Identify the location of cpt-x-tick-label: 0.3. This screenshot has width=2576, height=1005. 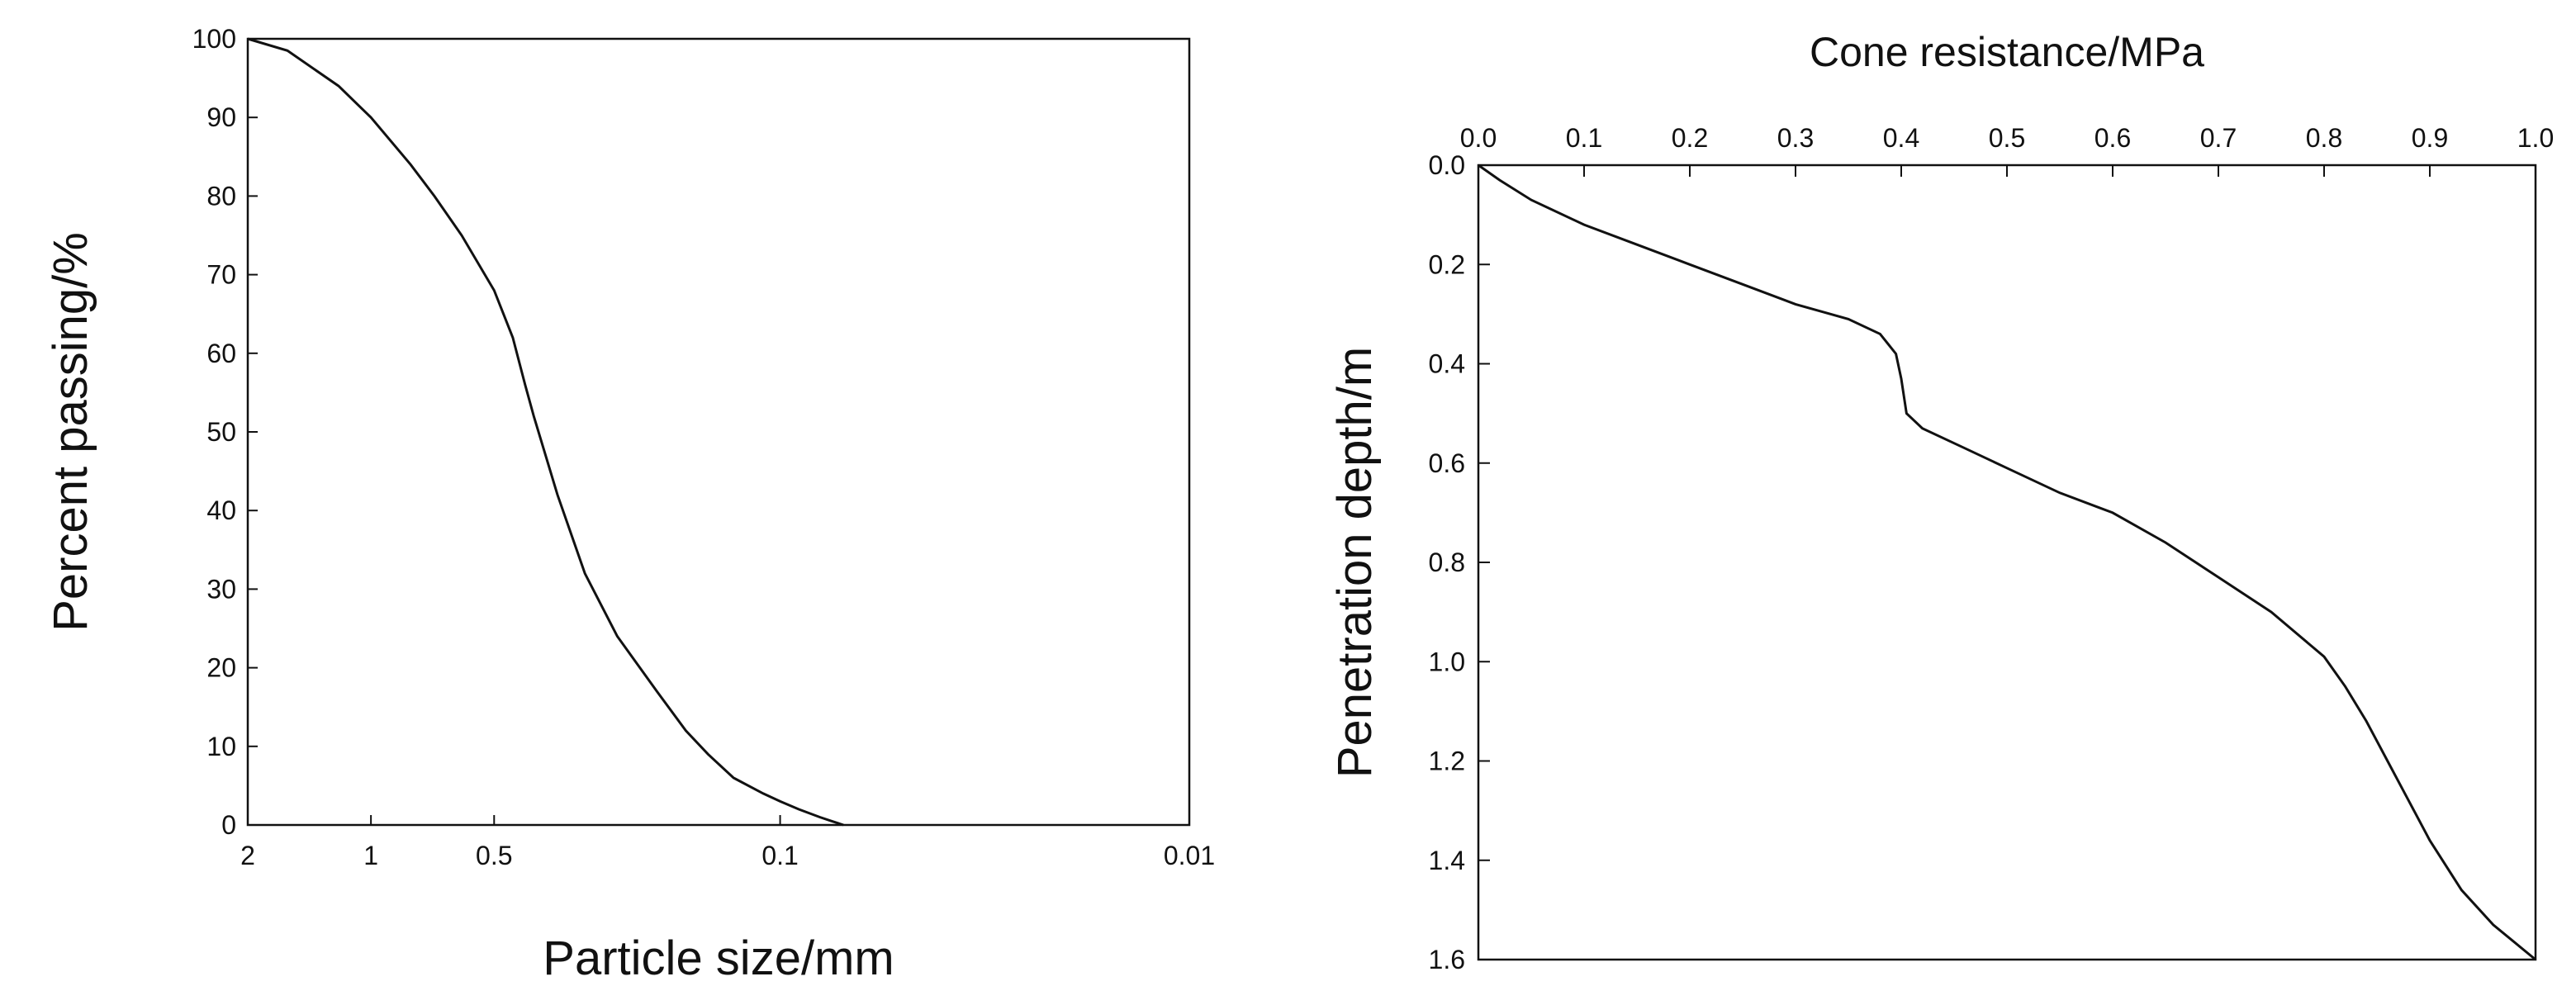
(1795, 138).